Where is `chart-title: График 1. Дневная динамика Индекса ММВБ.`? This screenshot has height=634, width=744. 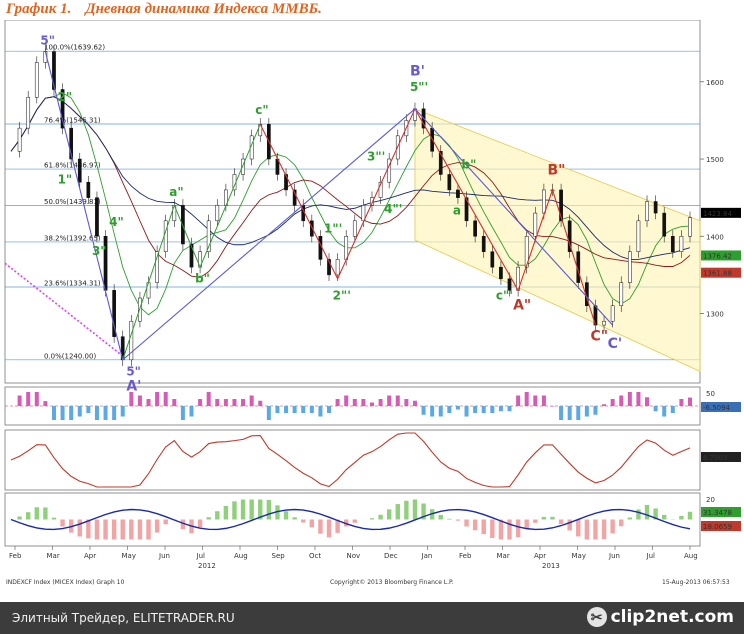
chart-title: График 1. Дневная динамика Индекса ММВБ. is located at coordinates (164, 9).